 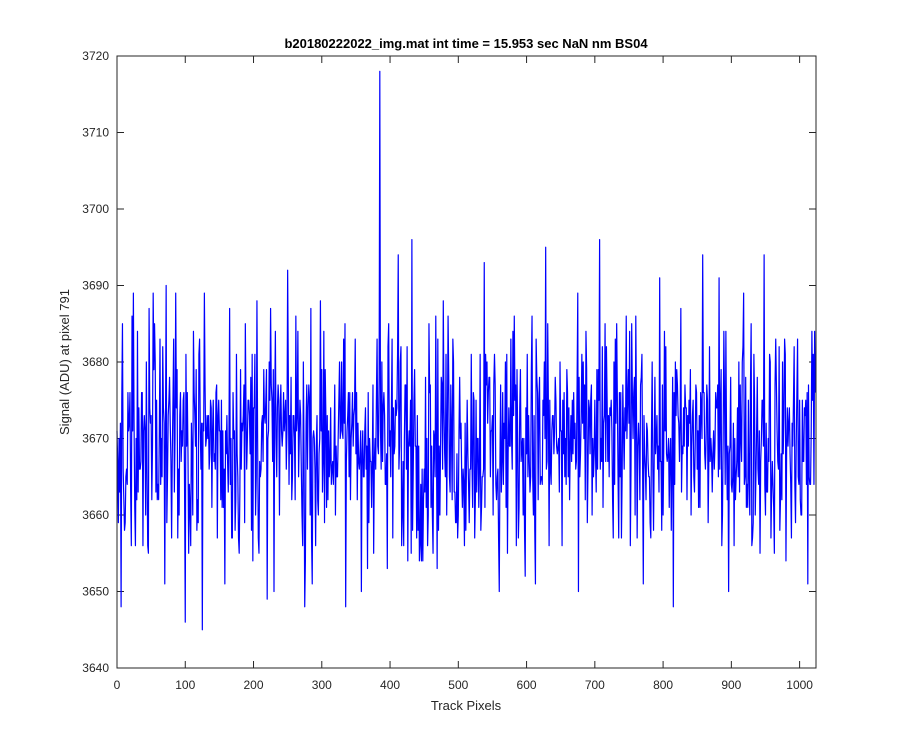 I want to click on x-tick-label: 0, so click(x=117, y=685).